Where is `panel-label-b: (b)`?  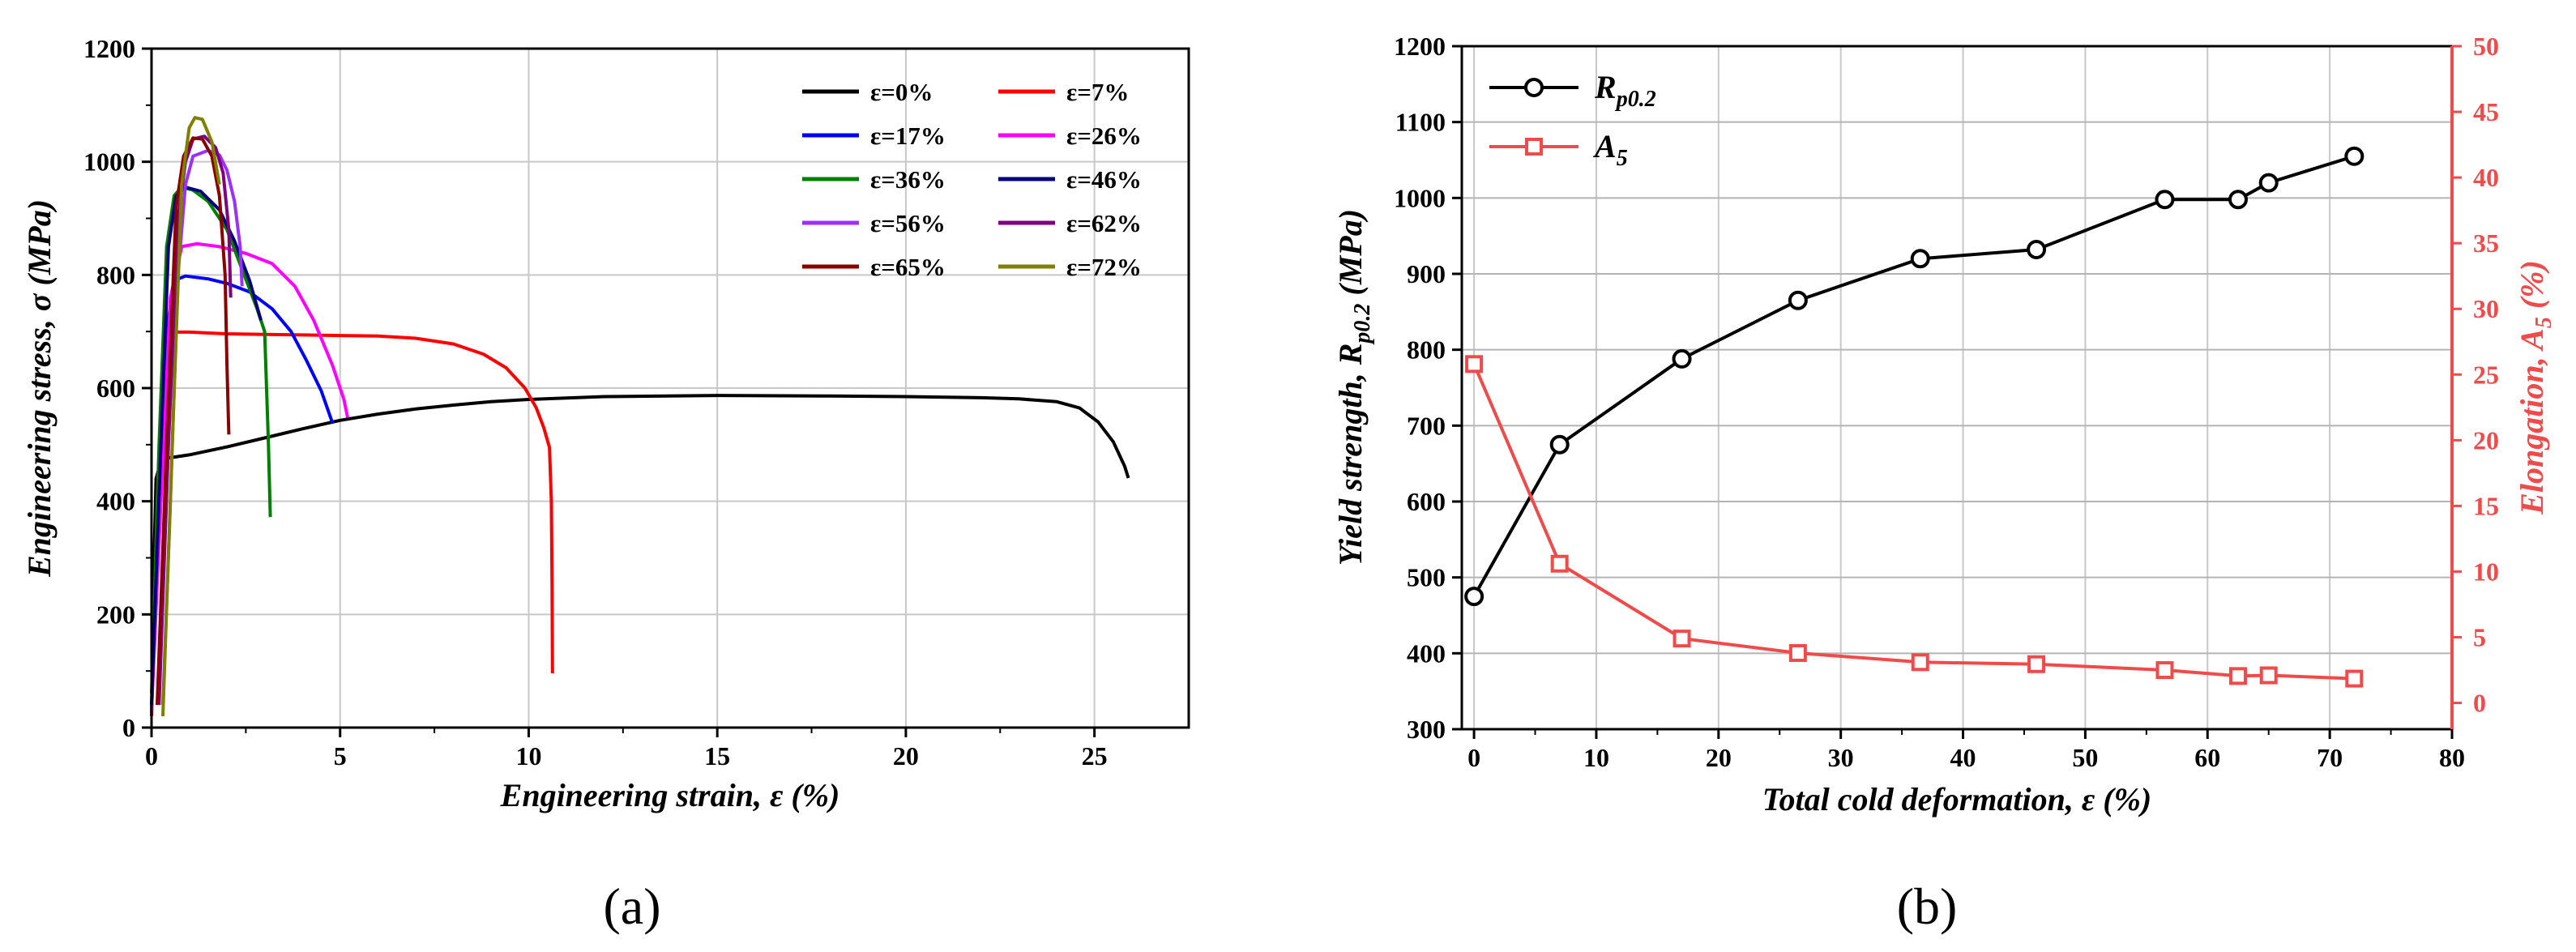
panel-label-b: (b) is located at coordinates (1927, 906).